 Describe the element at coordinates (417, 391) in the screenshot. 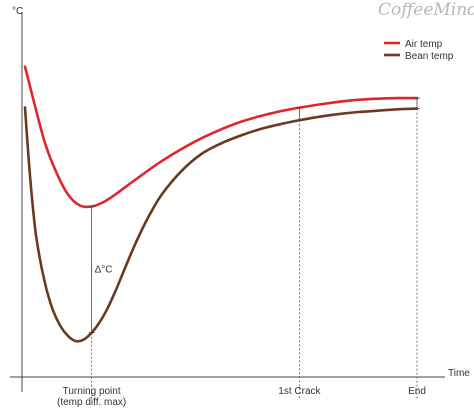

I see `marker-label-2: End` at that location.